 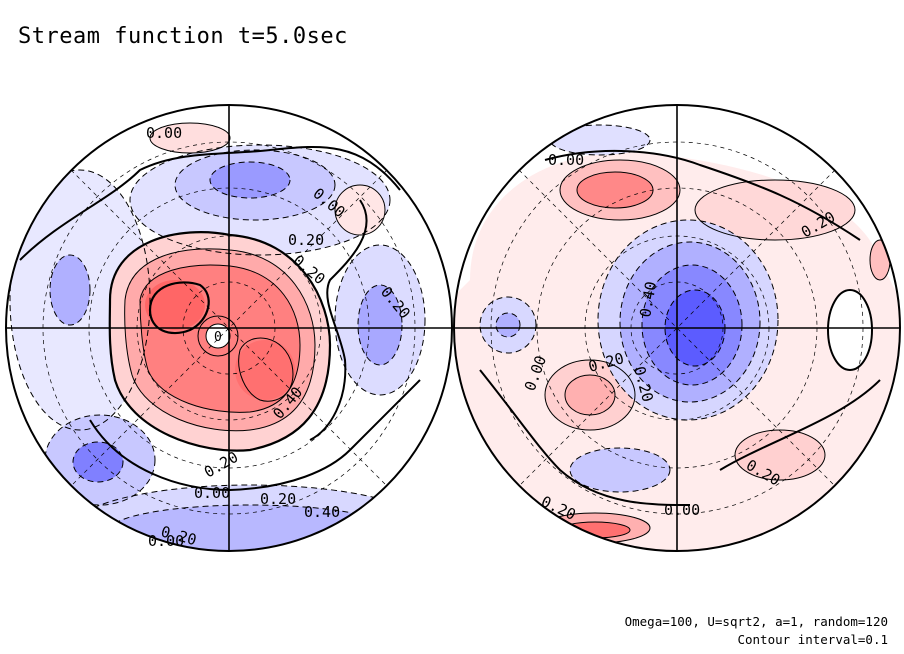 What do you see at coordinates (756, 621) in the screenshot?
I see `parameters-text: Omega=100, U=sqrt2, a=1, random=120` at bounding box center [756, 621].